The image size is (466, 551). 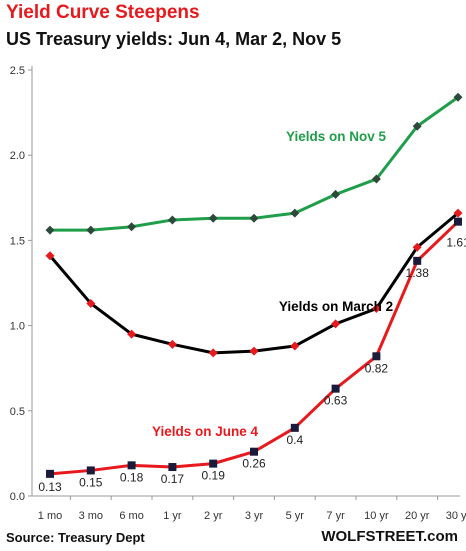 I want to click on data-label: 0.17, so click(x=173, y=479).